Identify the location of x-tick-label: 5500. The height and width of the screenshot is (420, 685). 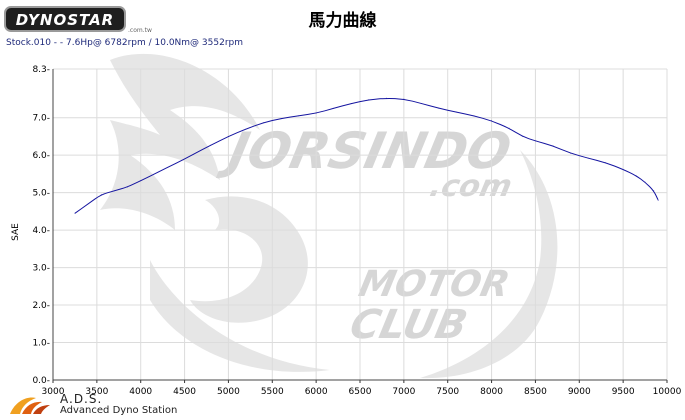
(272, 392).